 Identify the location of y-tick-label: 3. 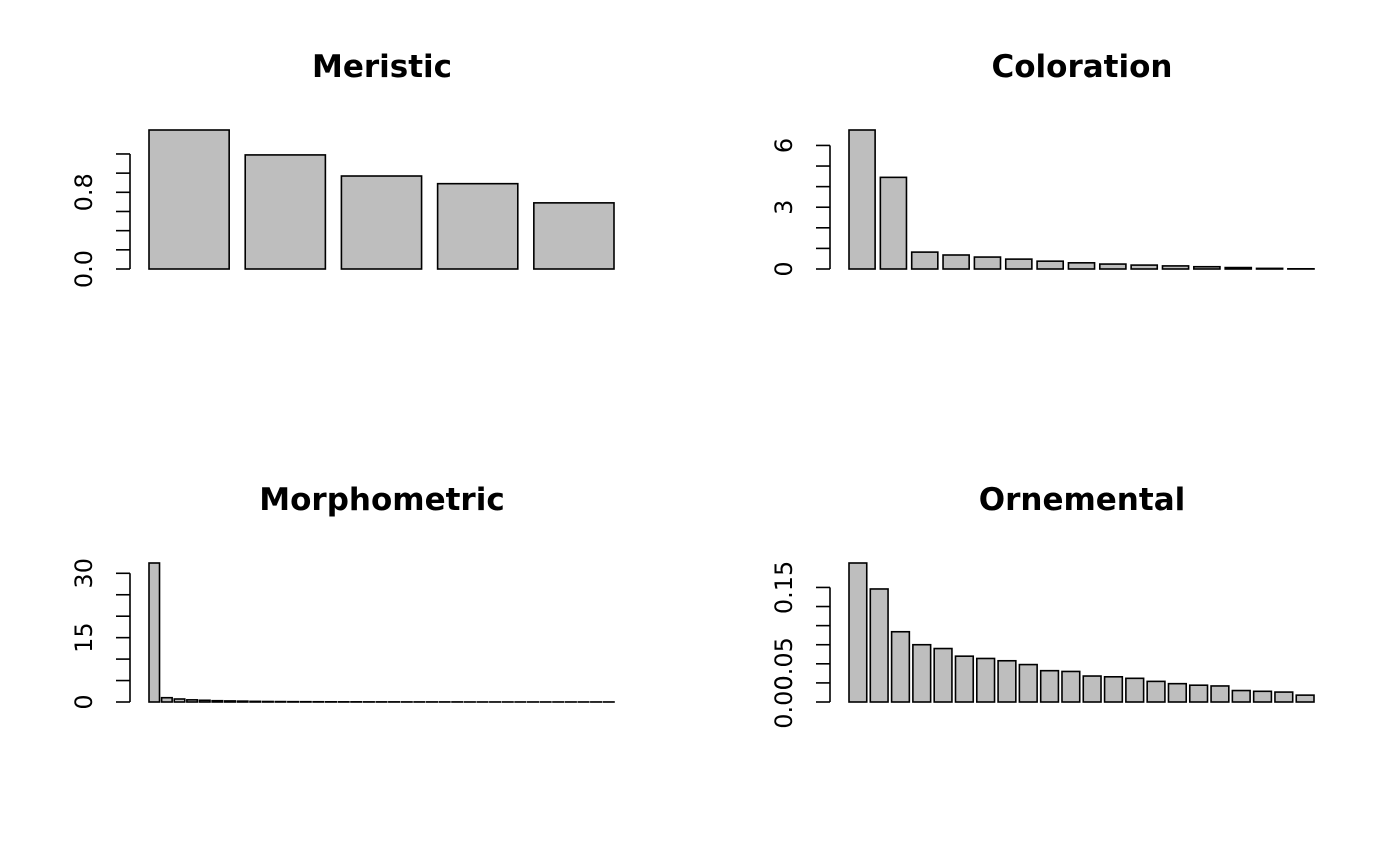
(784, 207).